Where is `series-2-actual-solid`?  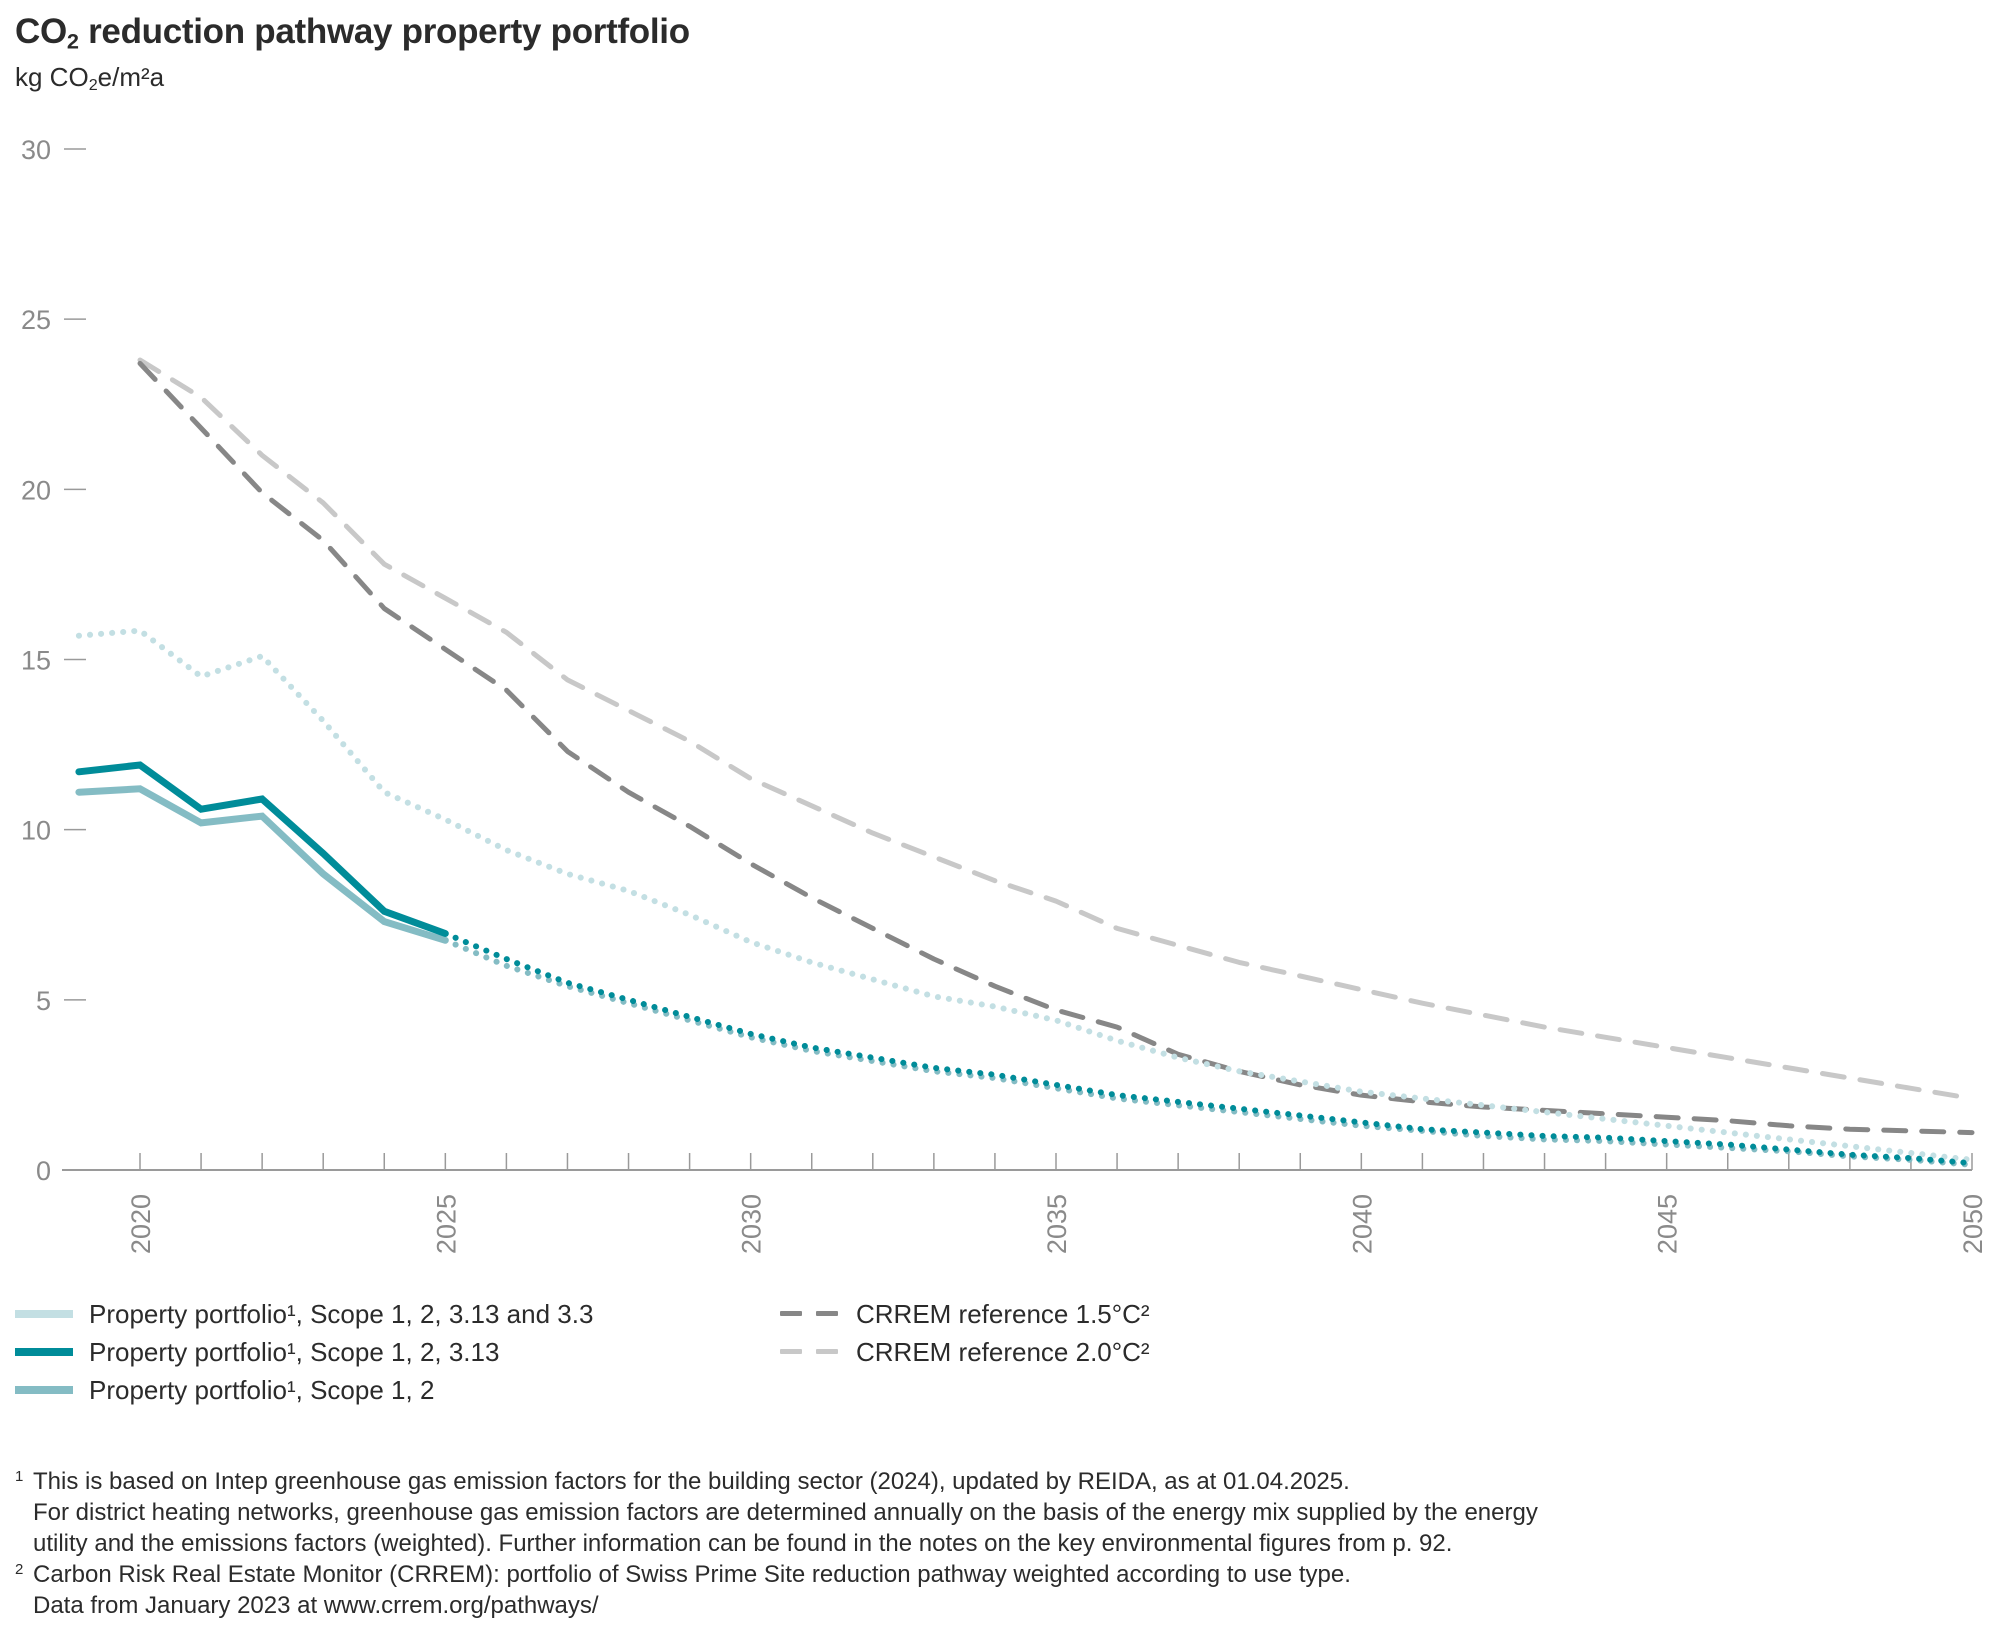
series-2-actual-solid is located at coordinates (262, 864).